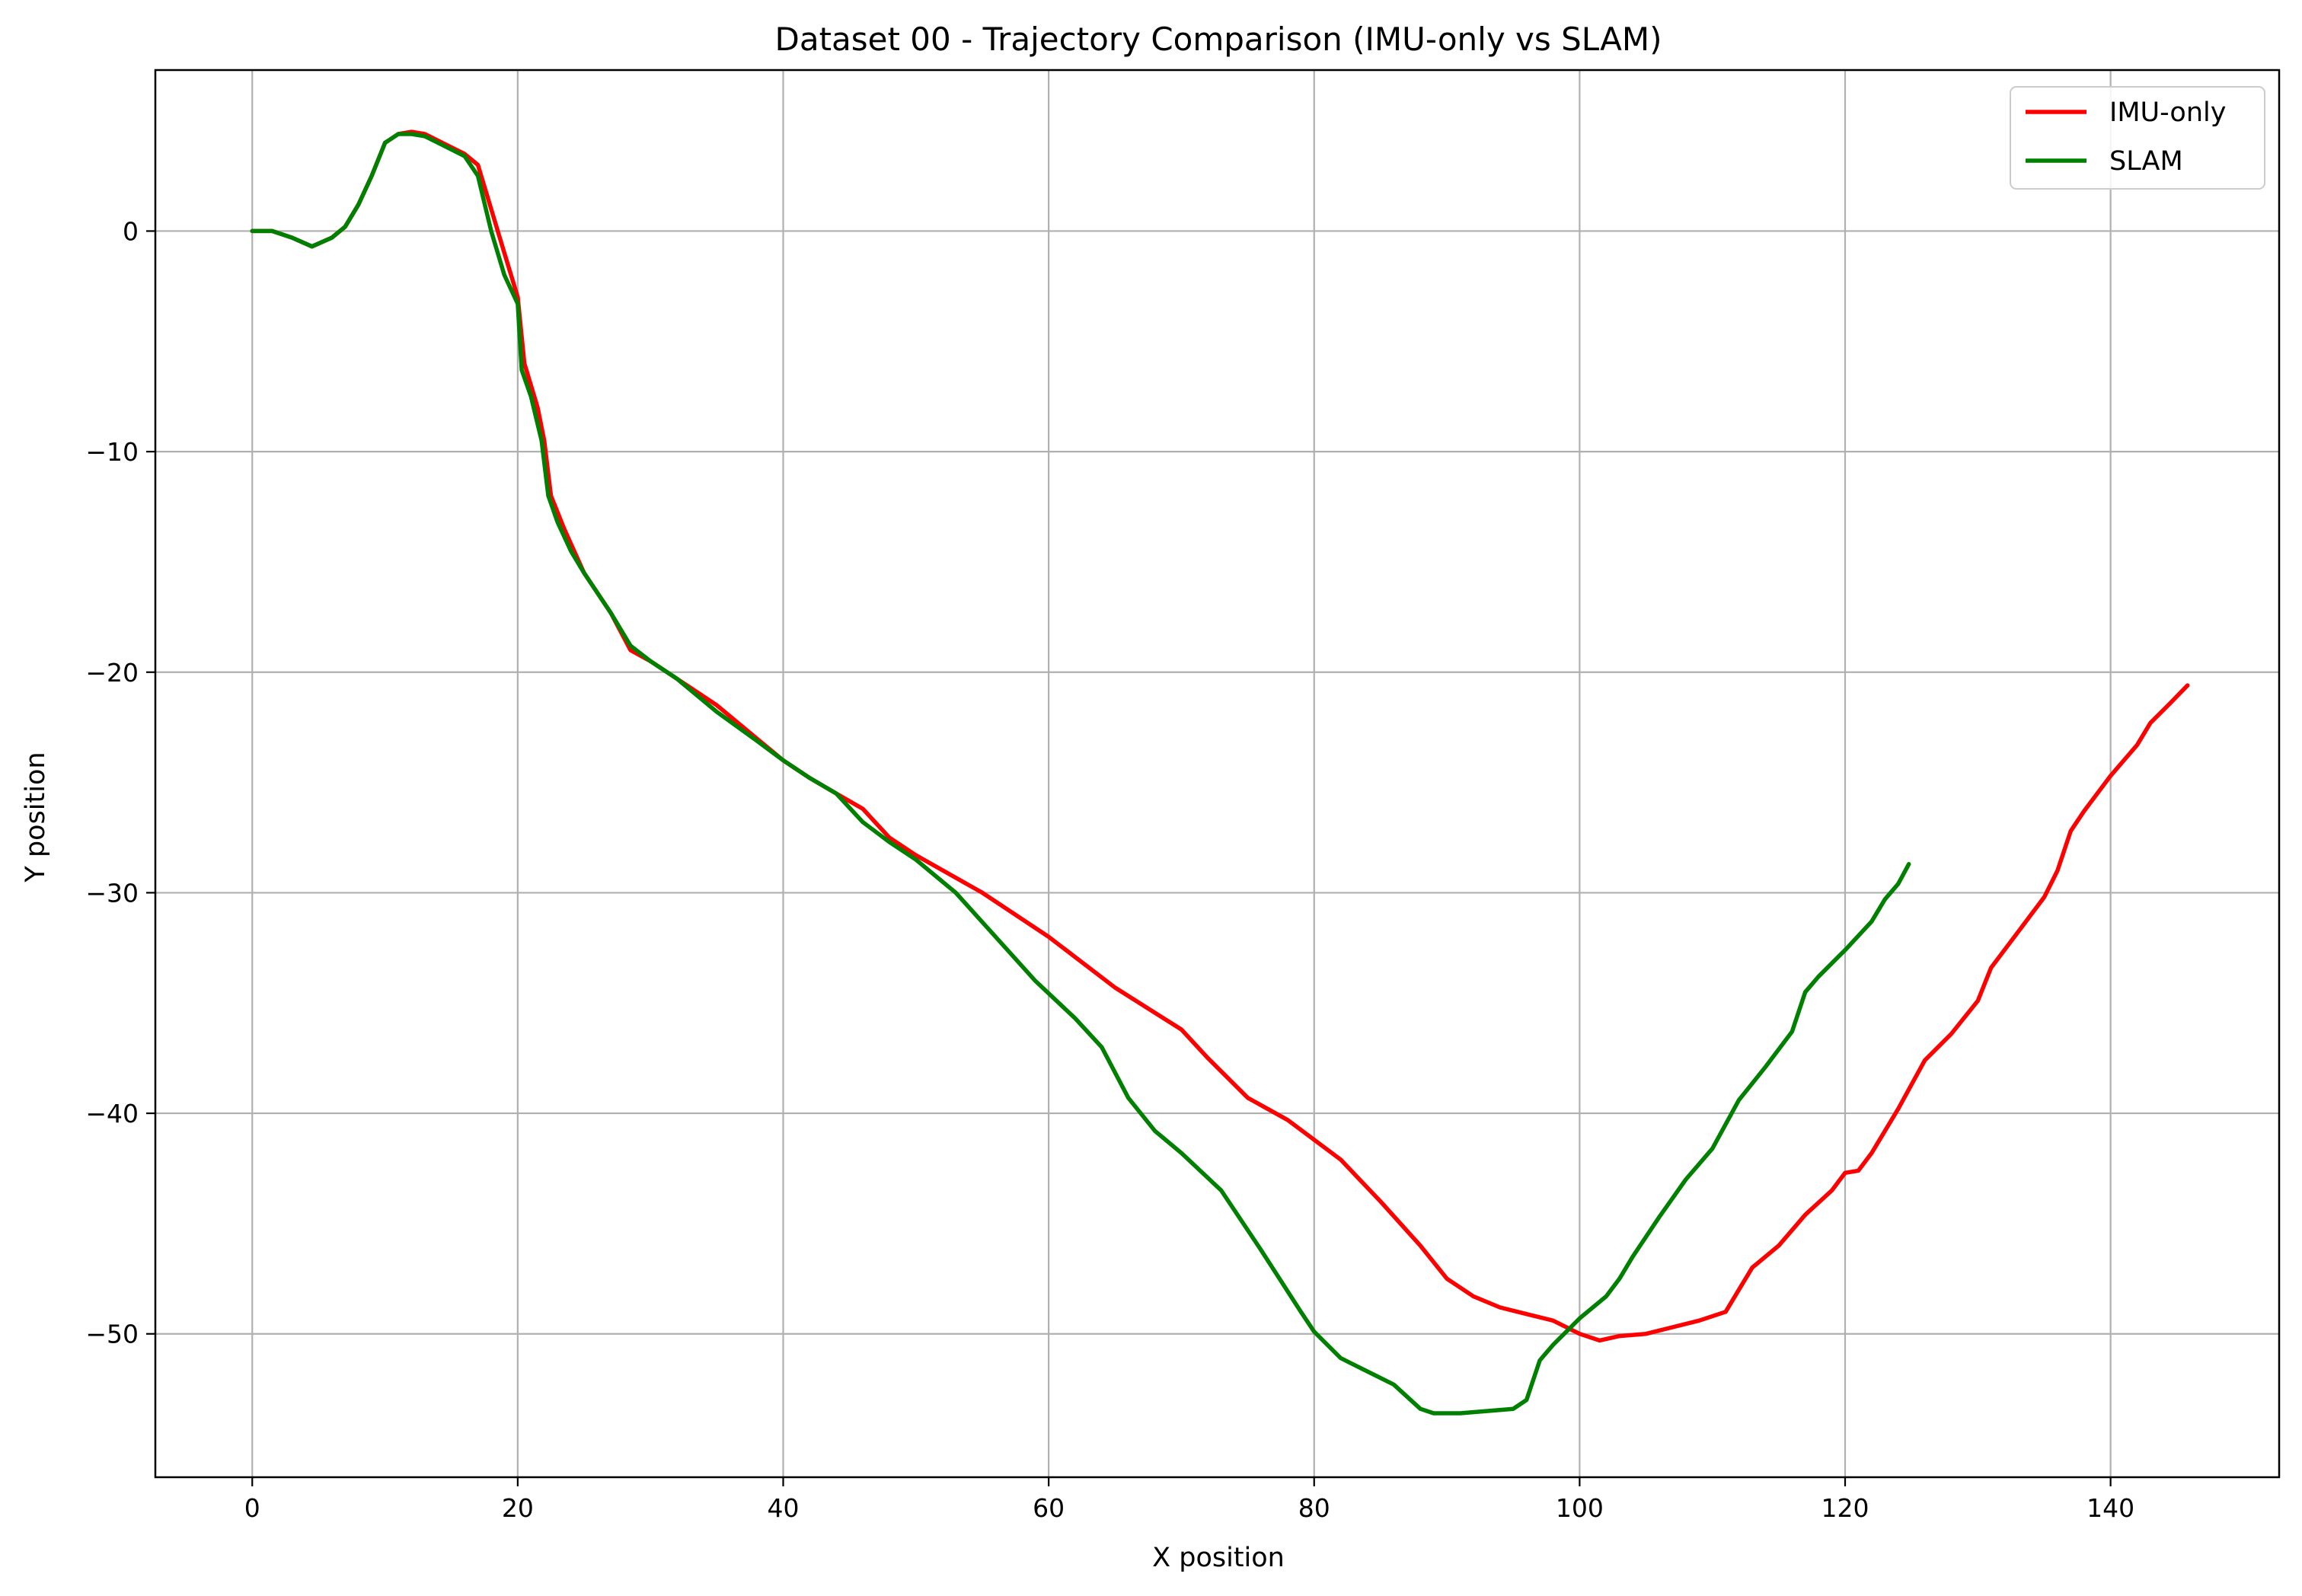  What do you see at coordinates (112, 1113) in the screenshot?
I see `y-tick-label: −40` at bounding box center [112, 1113].